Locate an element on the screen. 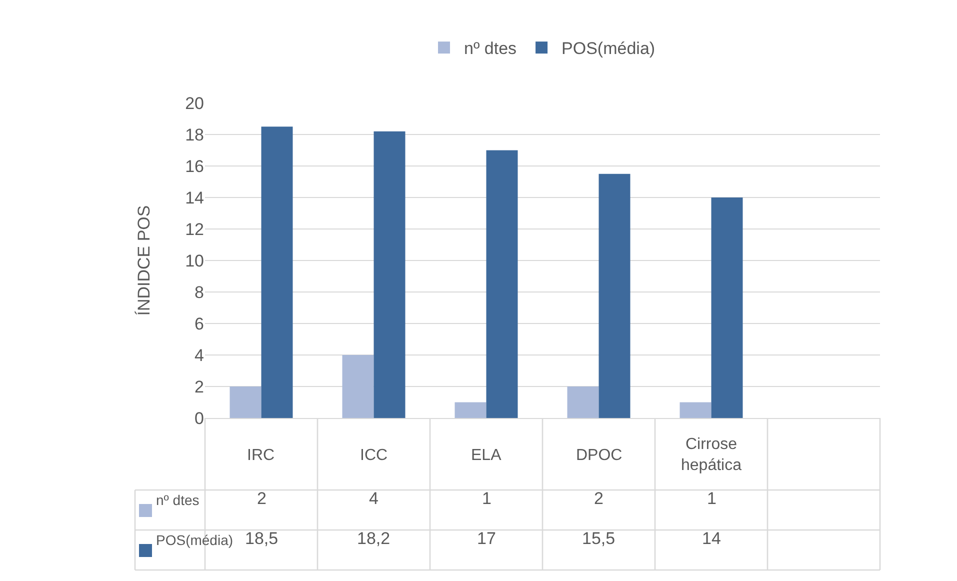  data-label: 17 is located at coordinates (486, 538).